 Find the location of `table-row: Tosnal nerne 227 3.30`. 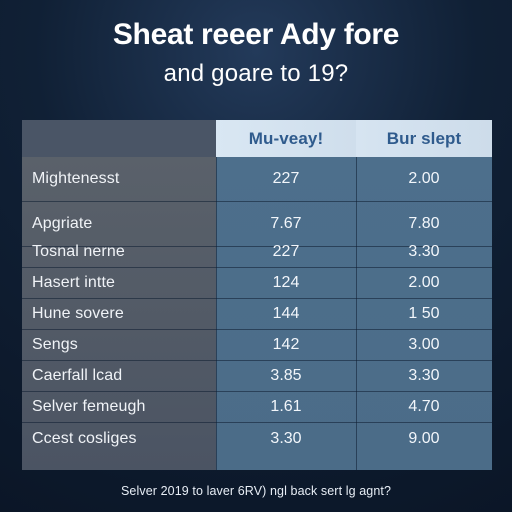

table-row: Tosnal nerne 227 3.30 is located at coordinates (257, 252).